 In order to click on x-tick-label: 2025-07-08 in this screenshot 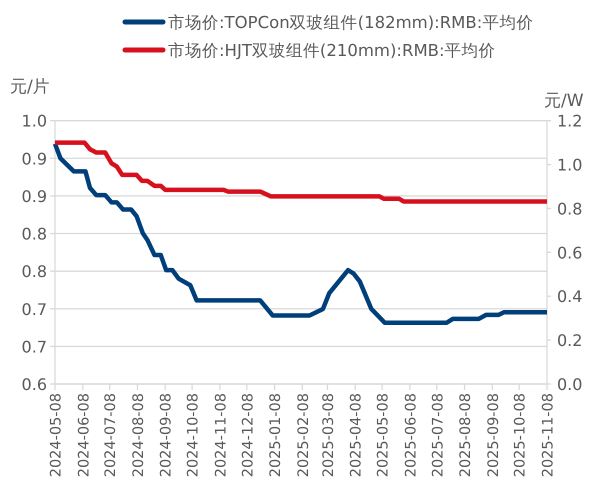, I will do `click(438, 435)`.